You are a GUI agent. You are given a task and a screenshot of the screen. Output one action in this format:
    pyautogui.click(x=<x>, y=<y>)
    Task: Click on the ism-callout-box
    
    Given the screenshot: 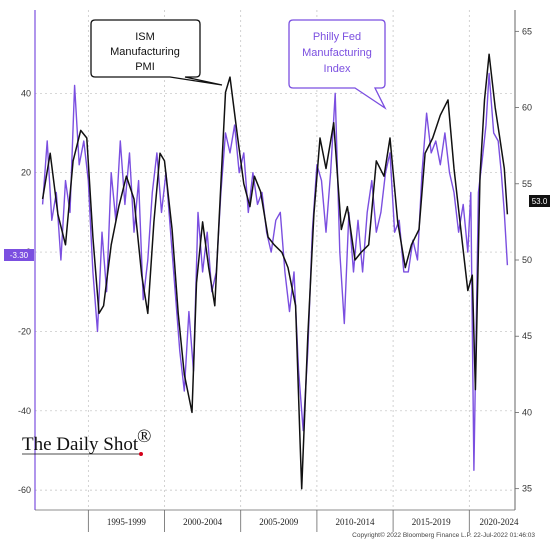 What is the action you would take?
    pyautogui.click(x=156, y=52)
    